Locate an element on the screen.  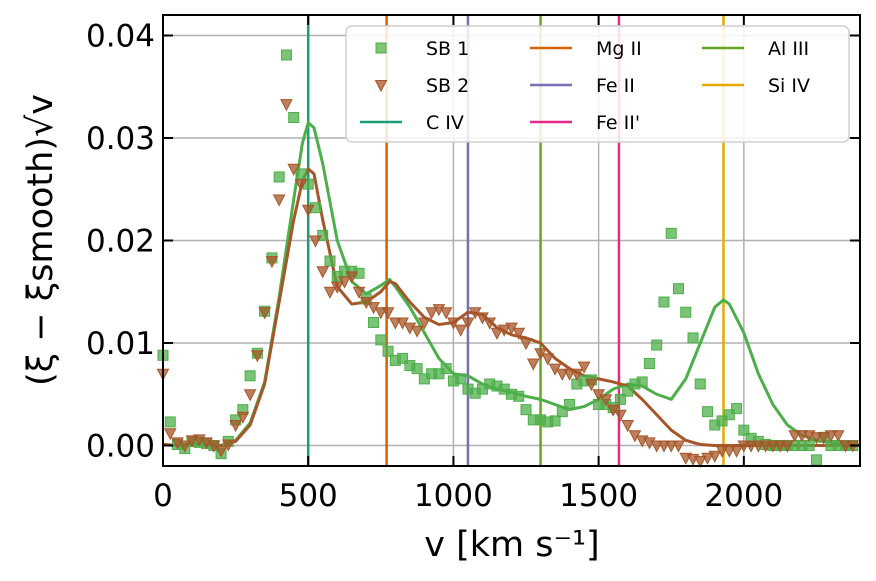
legend-label-sb-2: SB 2 is located at coordinates (447, 86).